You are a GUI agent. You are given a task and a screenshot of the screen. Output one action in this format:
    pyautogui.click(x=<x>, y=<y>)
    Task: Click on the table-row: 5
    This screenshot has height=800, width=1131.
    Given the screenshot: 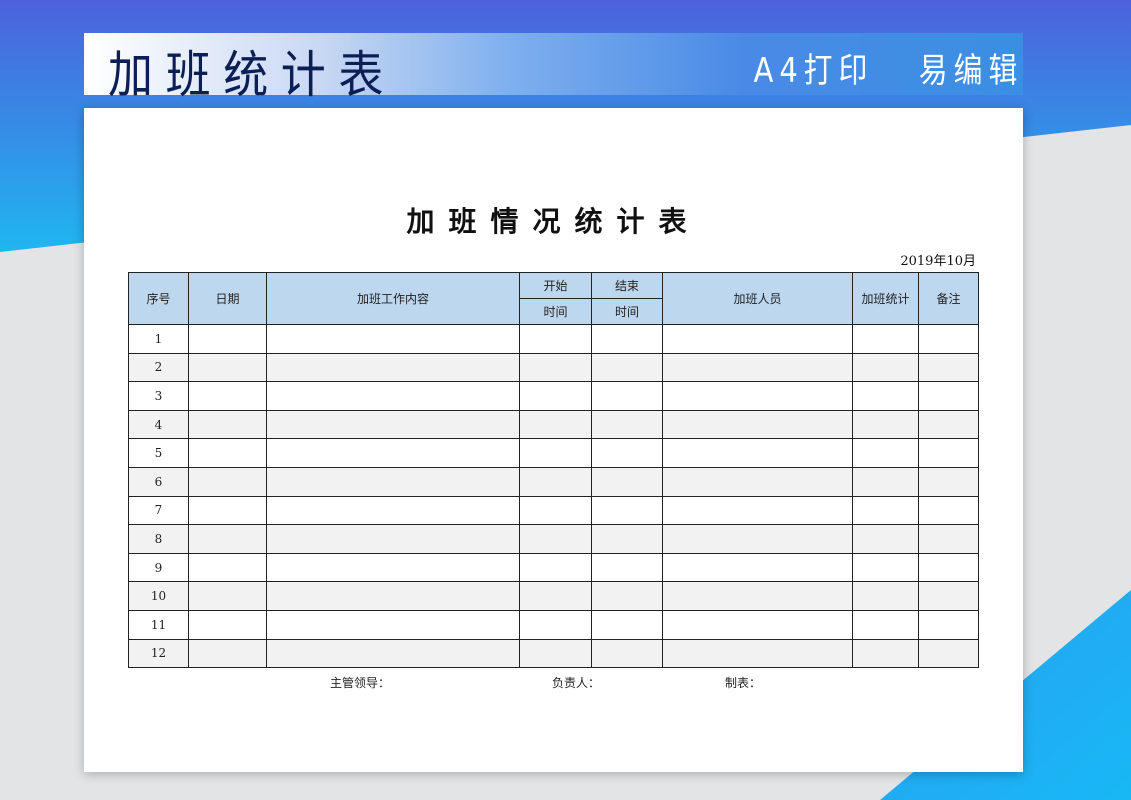 What is the action you would take?
    pyautogui.click(x=553, y=453)
    